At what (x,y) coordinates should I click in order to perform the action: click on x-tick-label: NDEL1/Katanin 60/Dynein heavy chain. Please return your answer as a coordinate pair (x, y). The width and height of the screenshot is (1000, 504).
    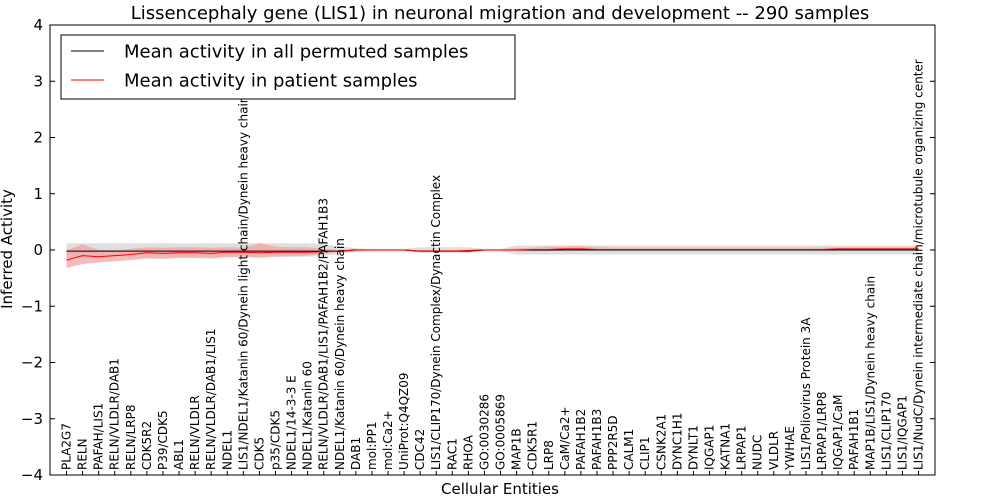
    Looking at the image, I should click on (340, 354).